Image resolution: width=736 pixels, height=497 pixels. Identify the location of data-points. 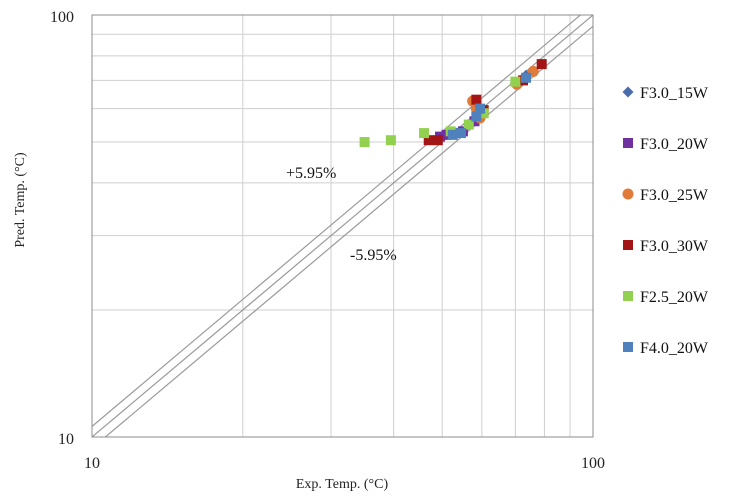
(453, 103).